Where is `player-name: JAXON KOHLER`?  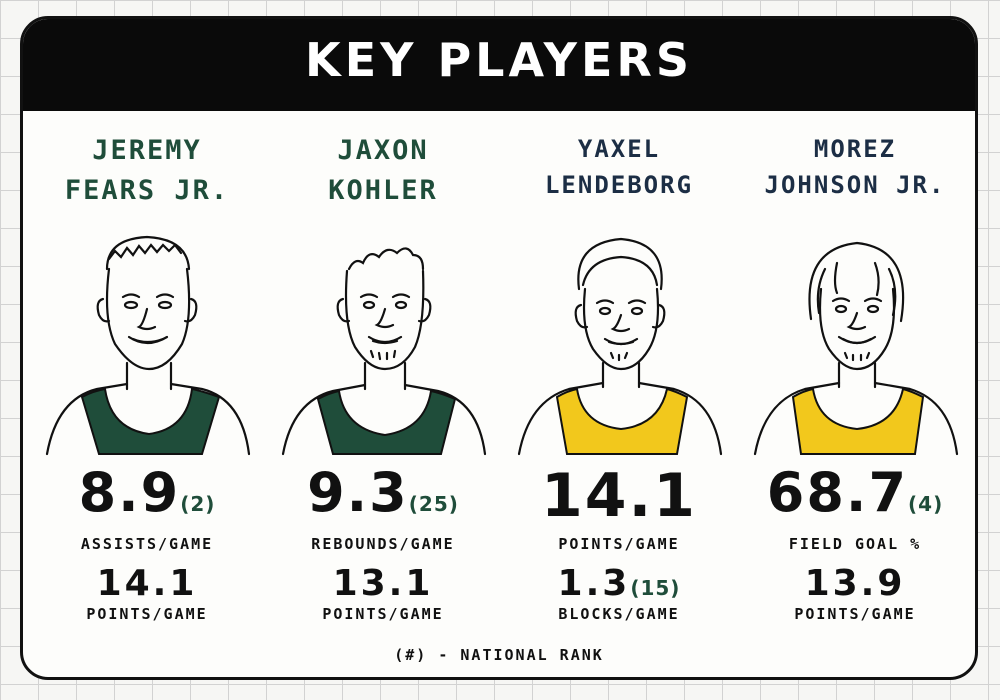
player-name: JAXON KOHLER is located at coordinates (383, 170).